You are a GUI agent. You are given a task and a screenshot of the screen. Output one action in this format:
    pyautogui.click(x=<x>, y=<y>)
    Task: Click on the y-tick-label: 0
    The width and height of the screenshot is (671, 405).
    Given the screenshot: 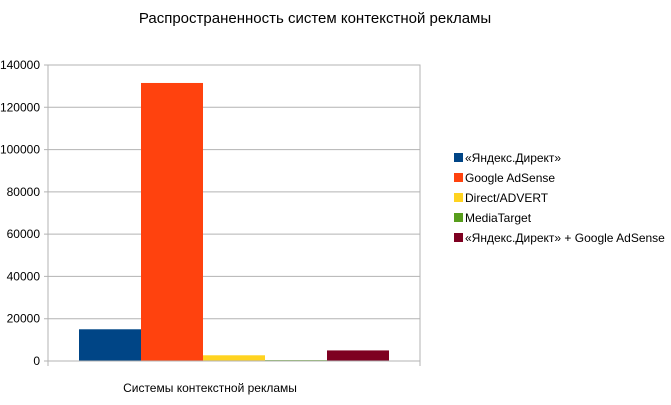 What is the action you would take?
    pyautogui.click(x=36, y=361)
    